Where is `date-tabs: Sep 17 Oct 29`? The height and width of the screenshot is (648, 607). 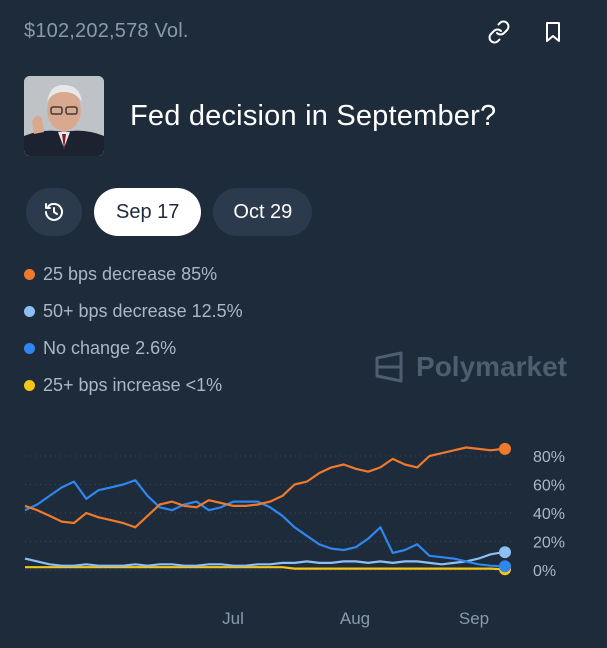 date-tabs: Sep 17 Oct 29 is located at coordinates (169, 212).